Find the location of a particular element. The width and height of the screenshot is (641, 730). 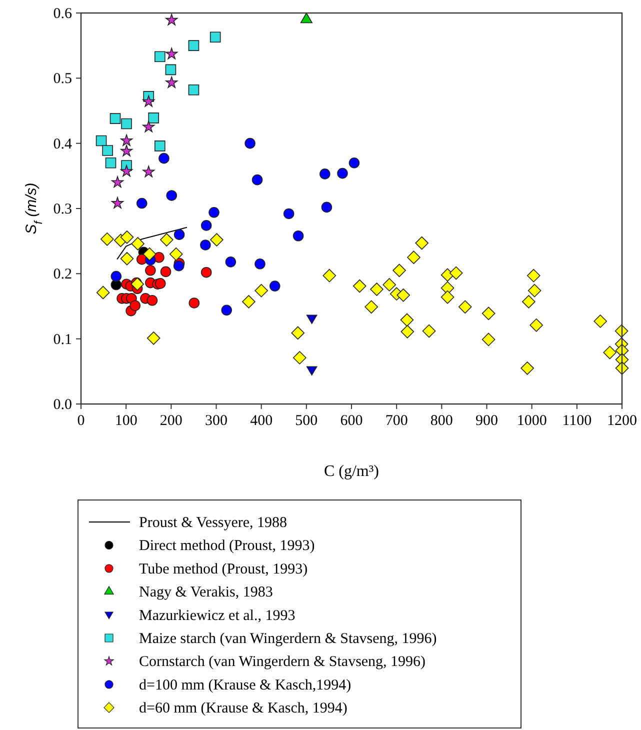

legend-label: Mazurkiewicz et al., 1993 is located at coordinates (217, 616).